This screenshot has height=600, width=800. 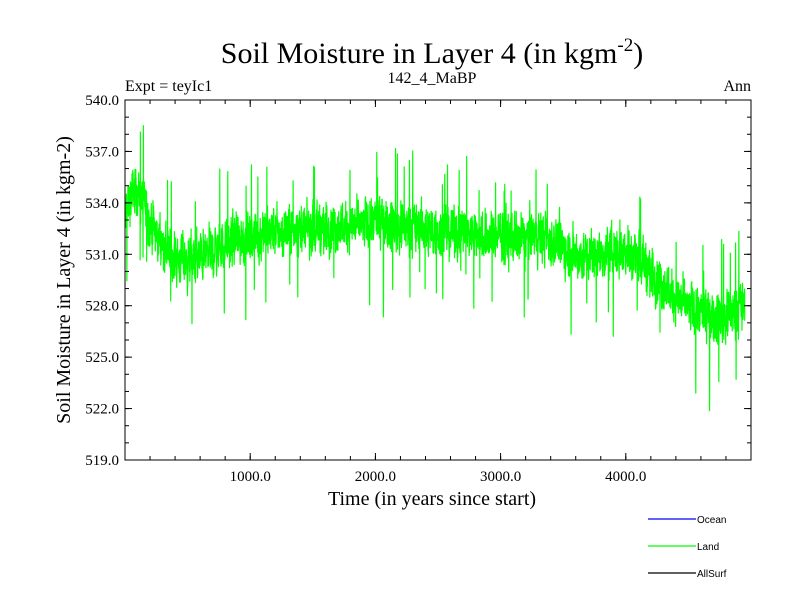 What do you see at coordinates (432, 499) in the screenshot?
I see `x-axis-label: Time (in years since start)` at bounding box center [432, 499].